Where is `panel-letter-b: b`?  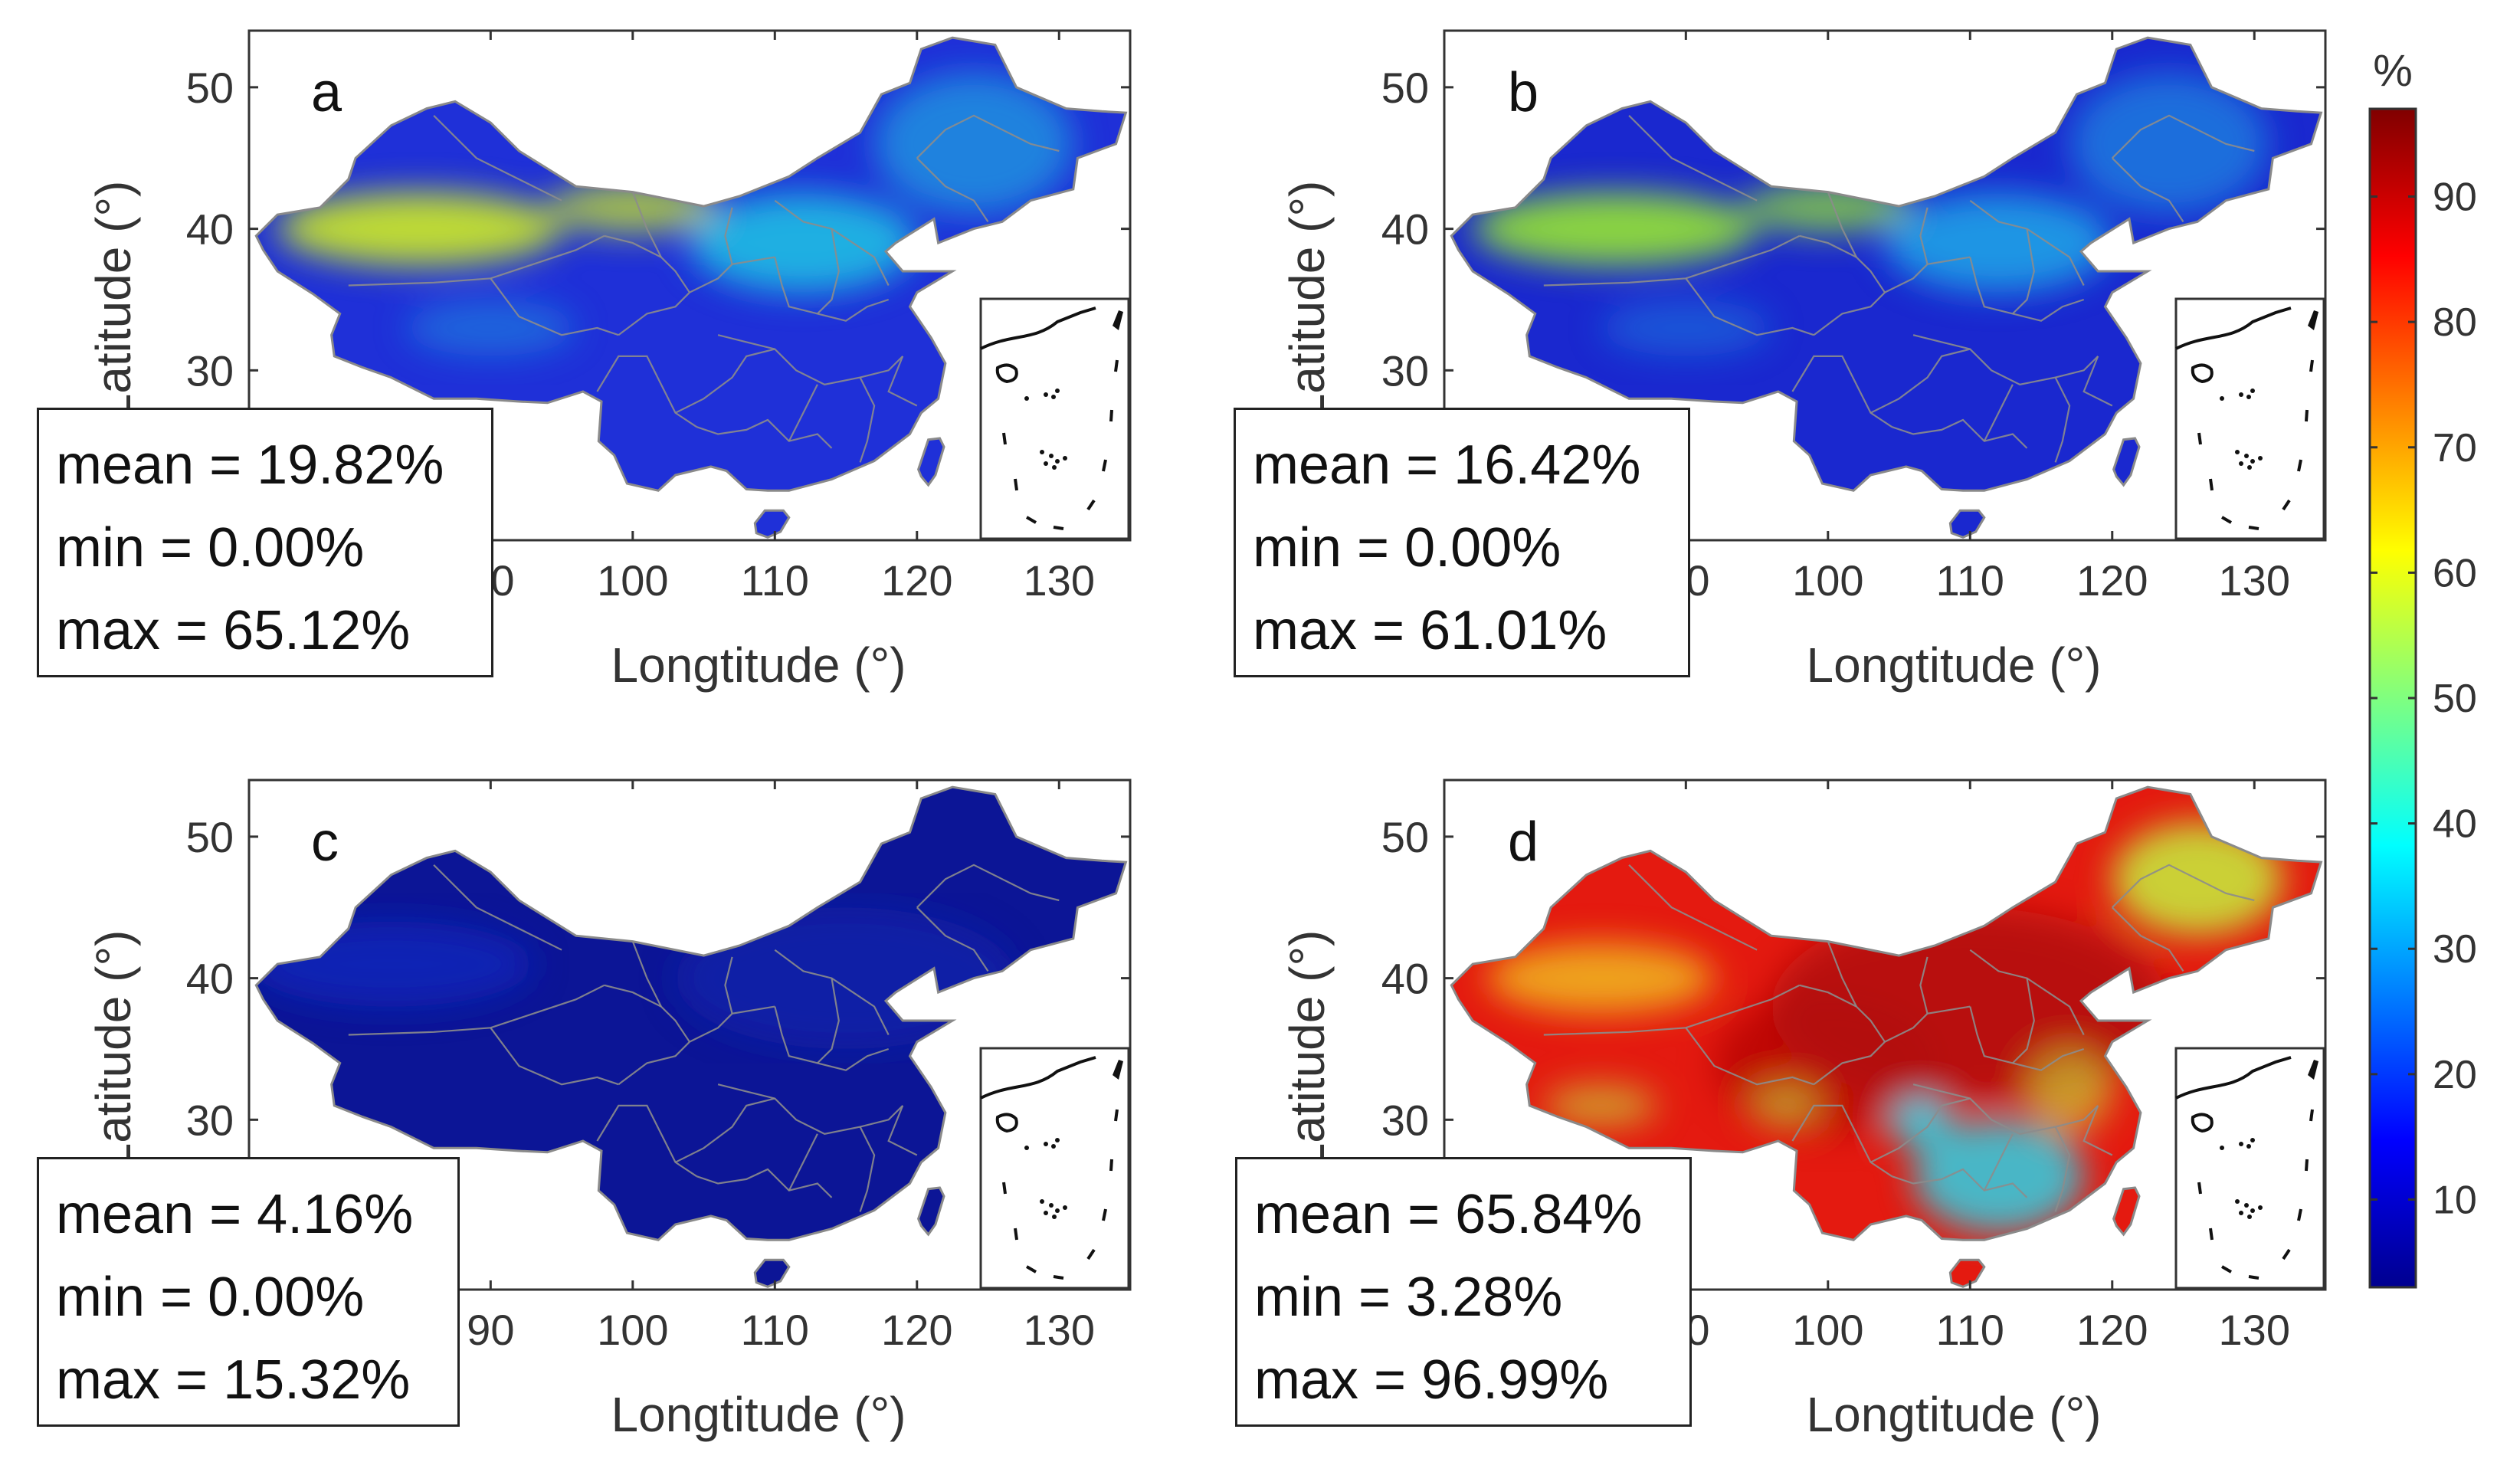
panel-letter-b: b is located at coordinates (1523, 92).